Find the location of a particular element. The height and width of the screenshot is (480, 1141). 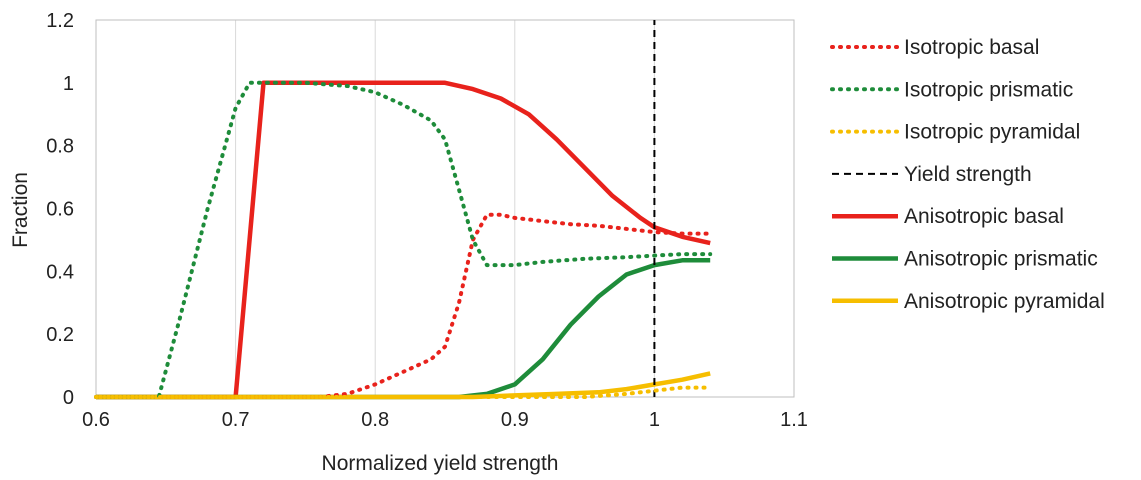

x-tick-label: 0.8 is located at coordinates (375, 420).